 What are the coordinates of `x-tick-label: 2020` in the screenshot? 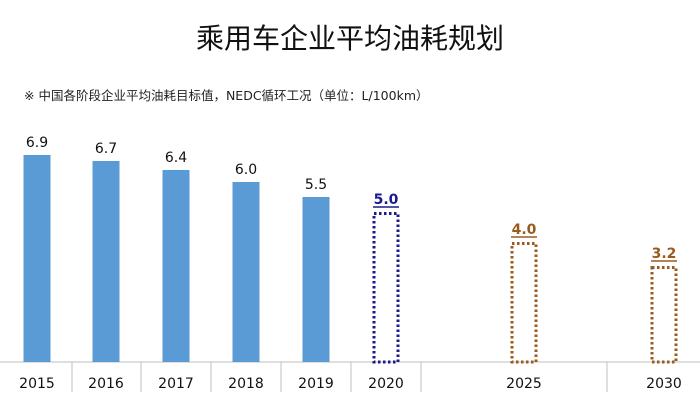 It's located at (386, 384).